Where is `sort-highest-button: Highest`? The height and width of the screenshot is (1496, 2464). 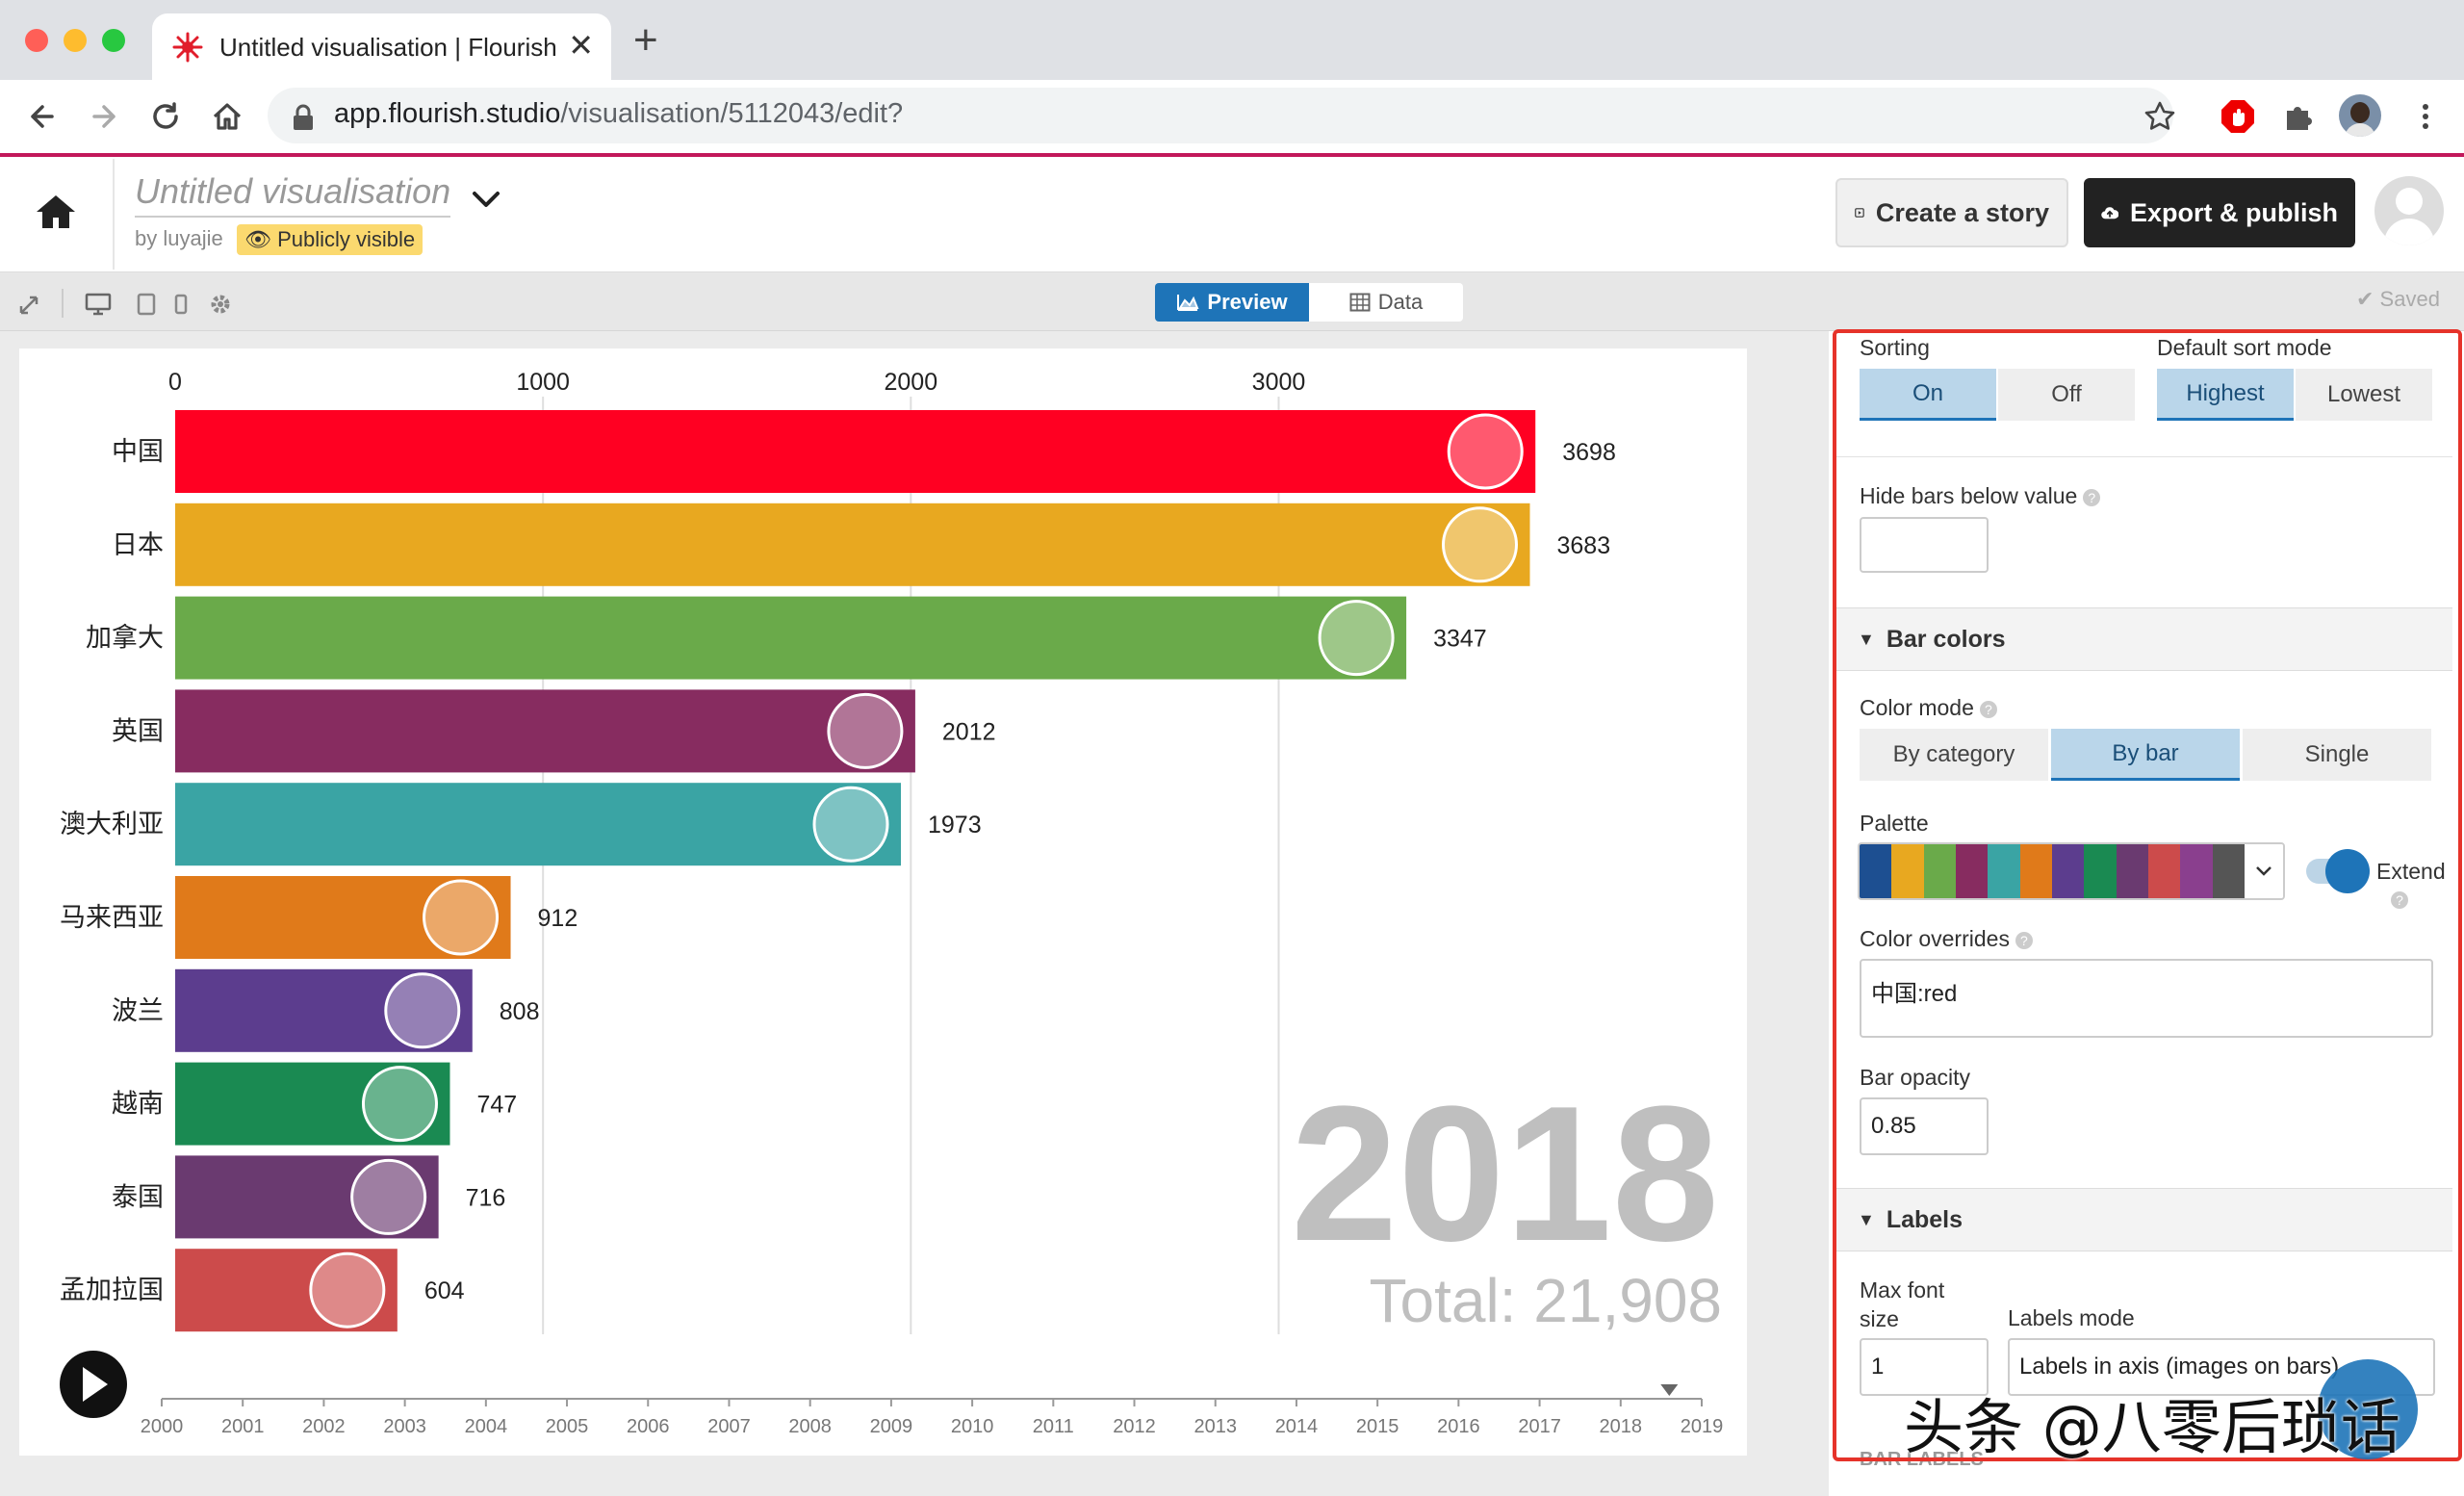 sort-highest-button: Highest is located at coordinates (2225, 395).